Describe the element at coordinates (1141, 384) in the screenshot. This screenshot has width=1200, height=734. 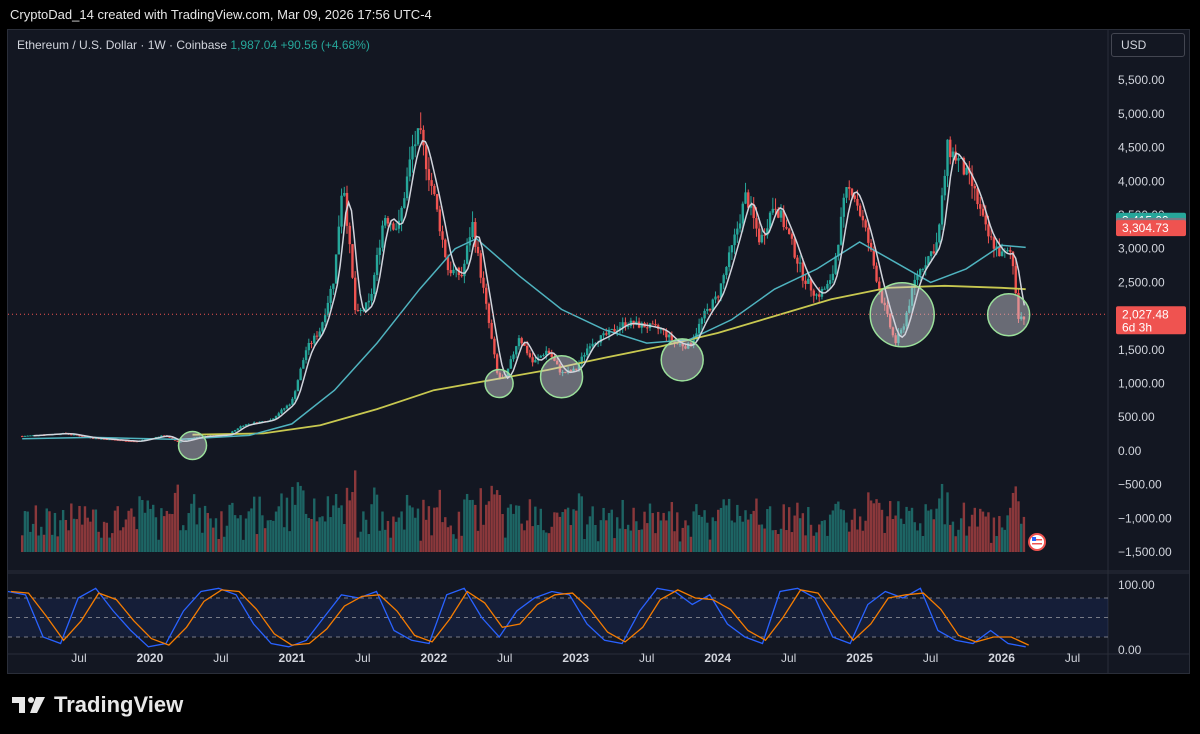
I see `y-tick-label: 1,000.00` at that location.